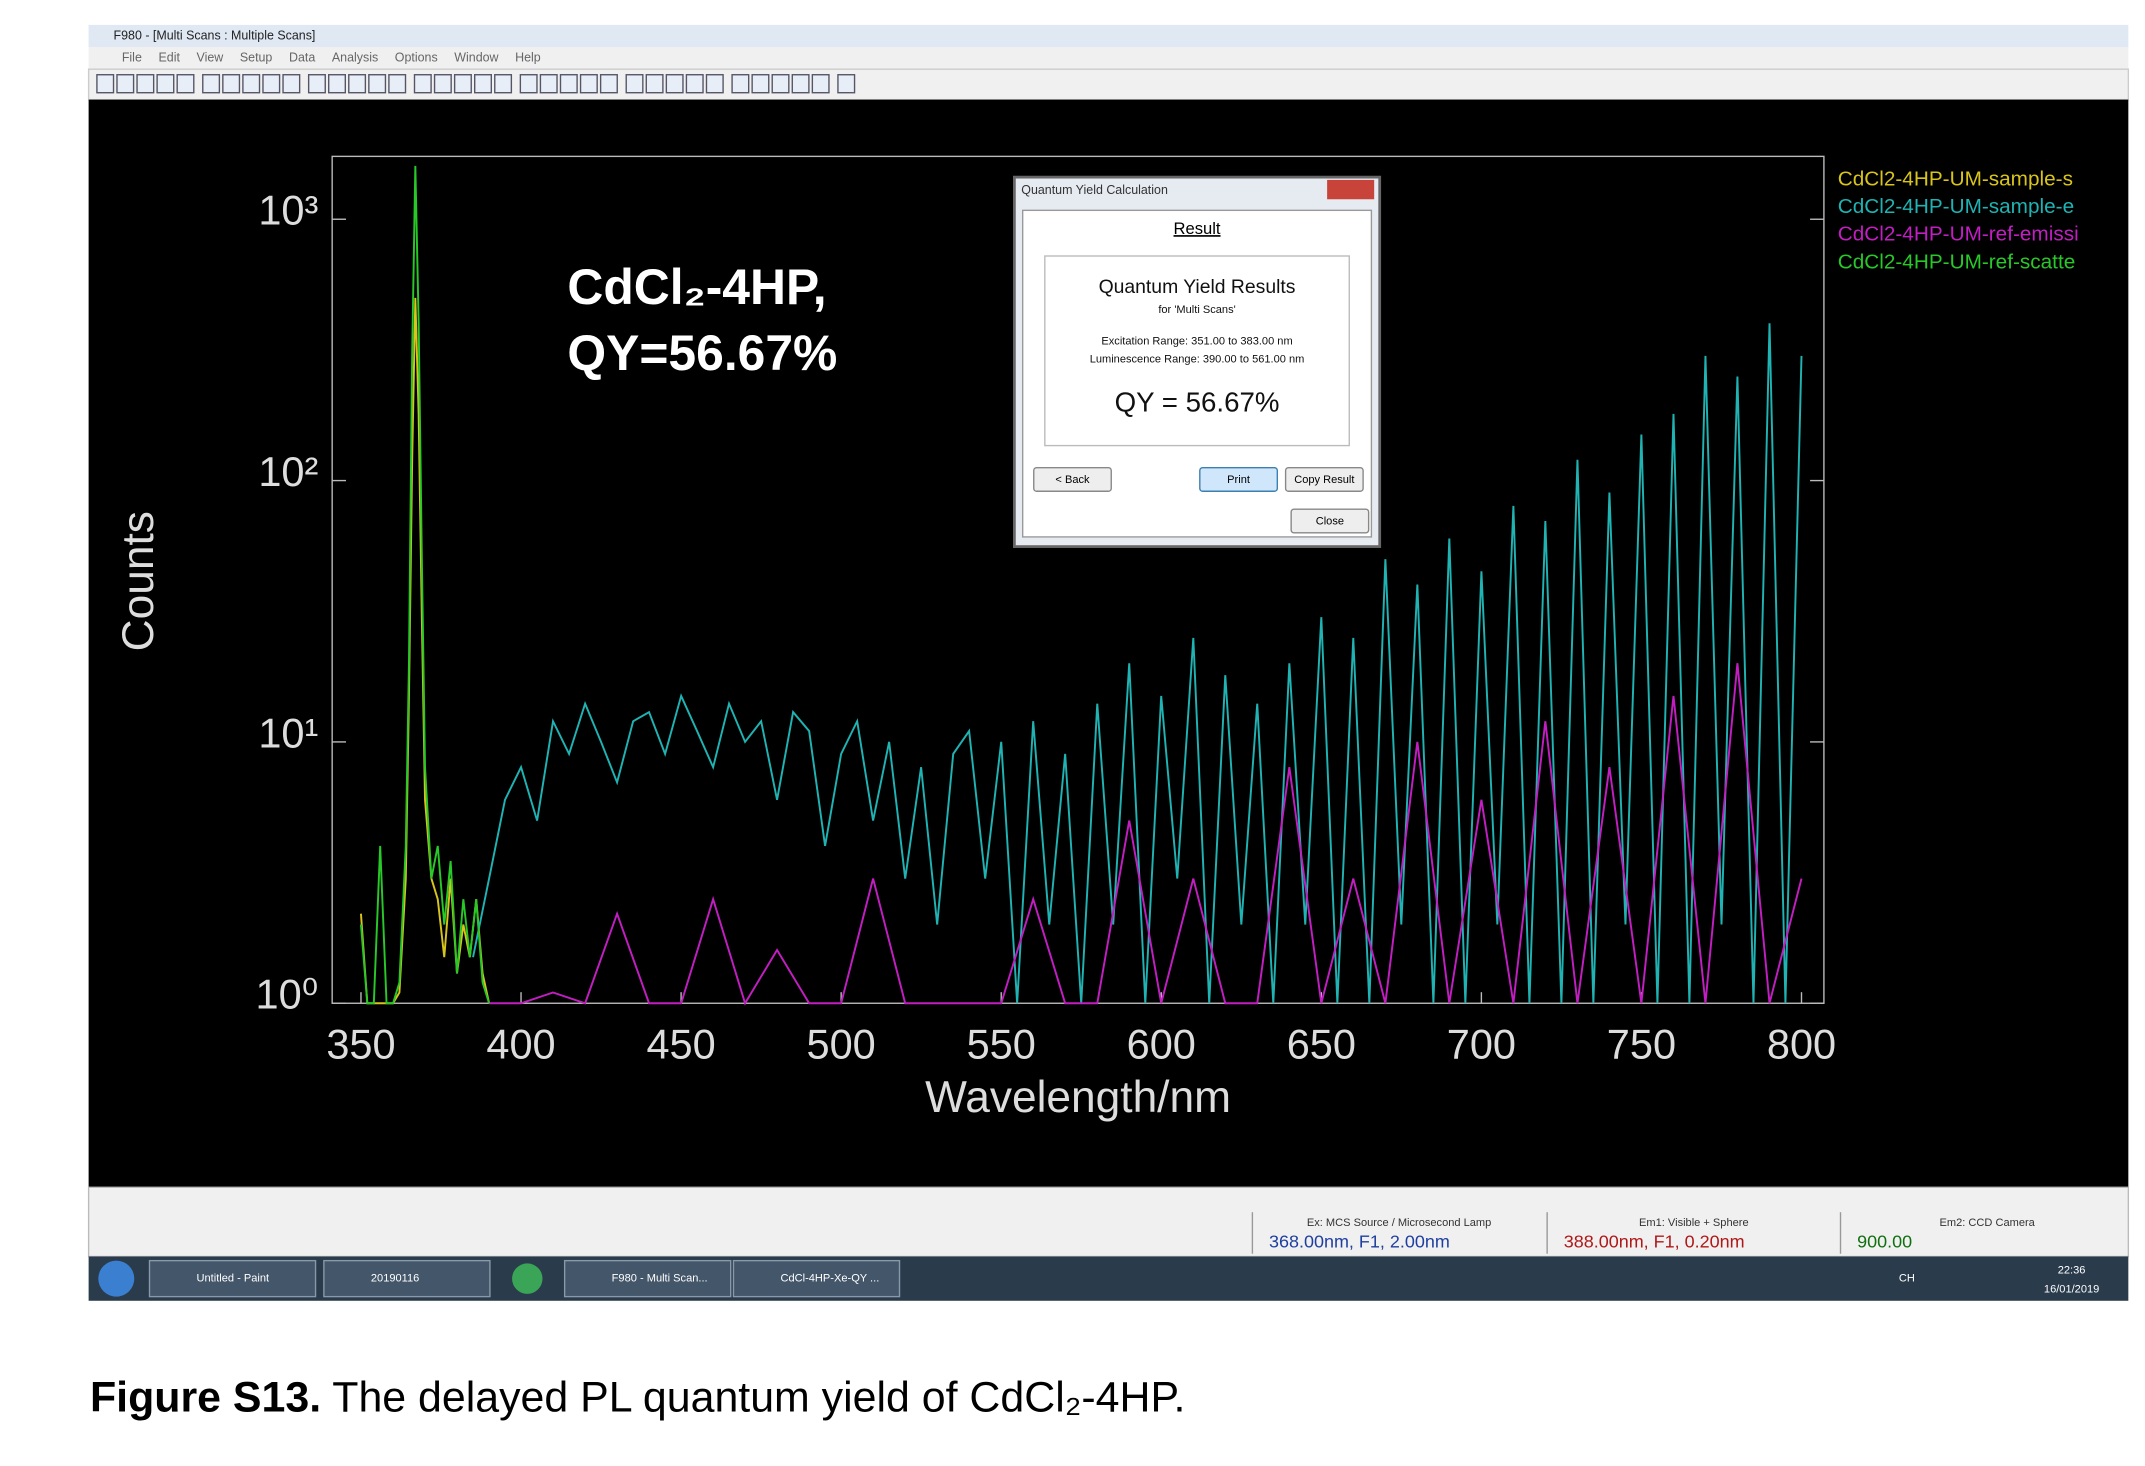 The width and height of the screenshot is (2145, 1466). Describe the element at coordinates (116, 1278) in the screenshot. I see `start-button` at that location.